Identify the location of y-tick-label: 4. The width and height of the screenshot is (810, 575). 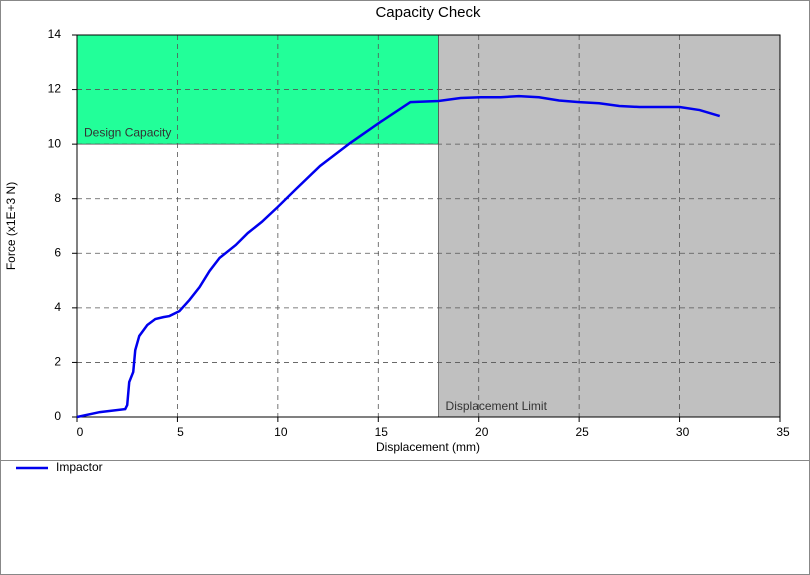
(57, 307).